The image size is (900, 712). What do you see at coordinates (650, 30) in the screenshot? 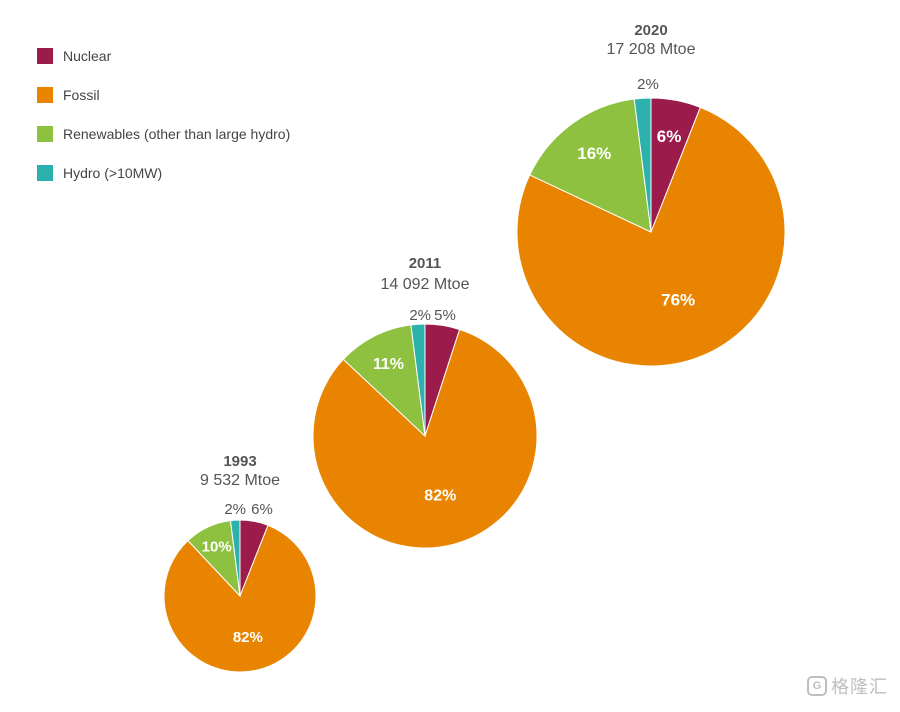
I see `pie-2020-year-label: 2020` at bounding box center [650, 30].